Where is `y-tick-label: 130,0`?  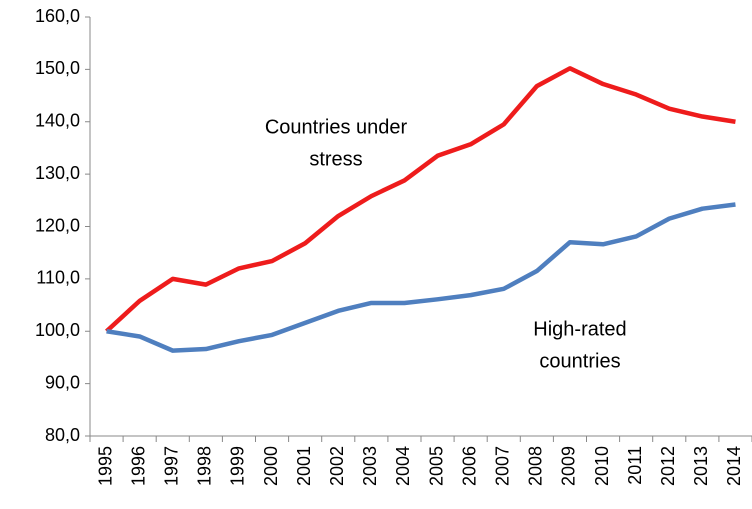 y-tick-label: 130,0 is located at coordinates (57, 173).